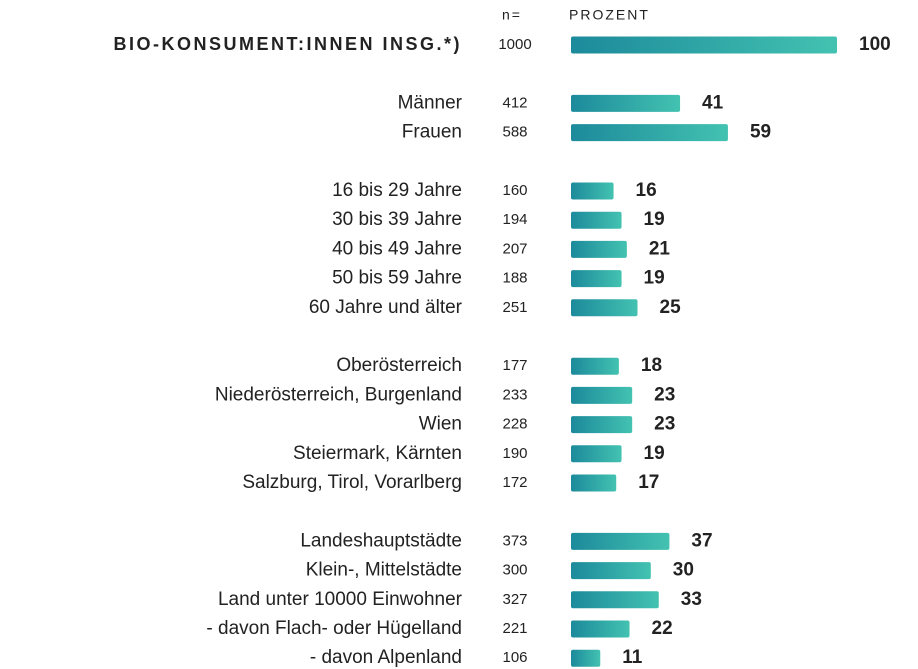 The width and height of the screenshot is (918, 669). What do you see at coordinates (352, 482) in the screenshot?
I see `category-label: Salzburg, Tirol, Vorarlberg` at bounding box center [352, 482].